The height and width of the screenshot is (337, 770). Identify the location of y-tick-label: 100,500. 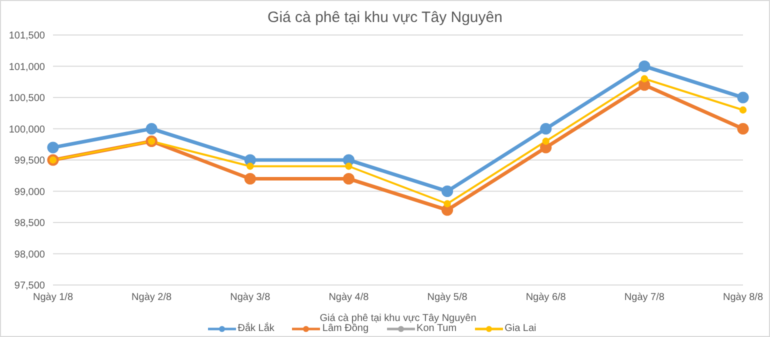
(27, 98).